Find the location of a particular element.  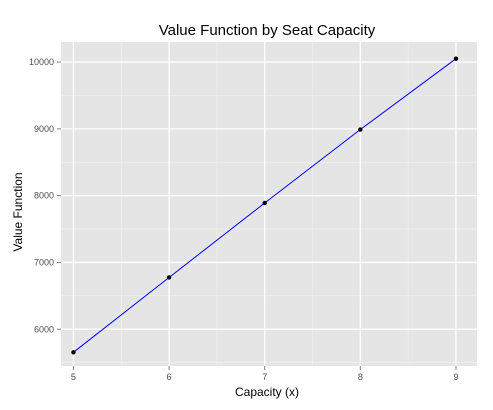

y-axis-title: Value Function is located at coordinates (18, 211).